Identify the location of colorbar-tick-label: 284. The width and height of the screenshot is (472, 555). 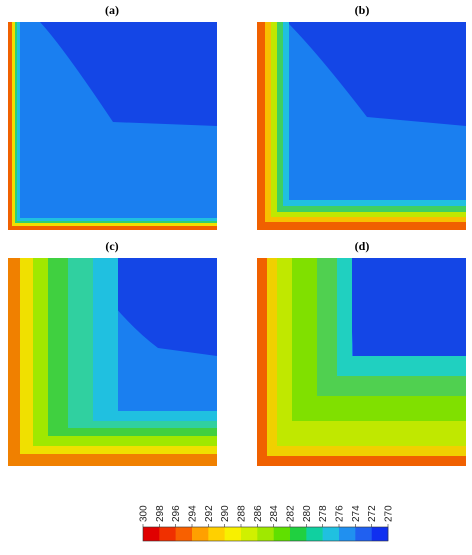
(274, 513).